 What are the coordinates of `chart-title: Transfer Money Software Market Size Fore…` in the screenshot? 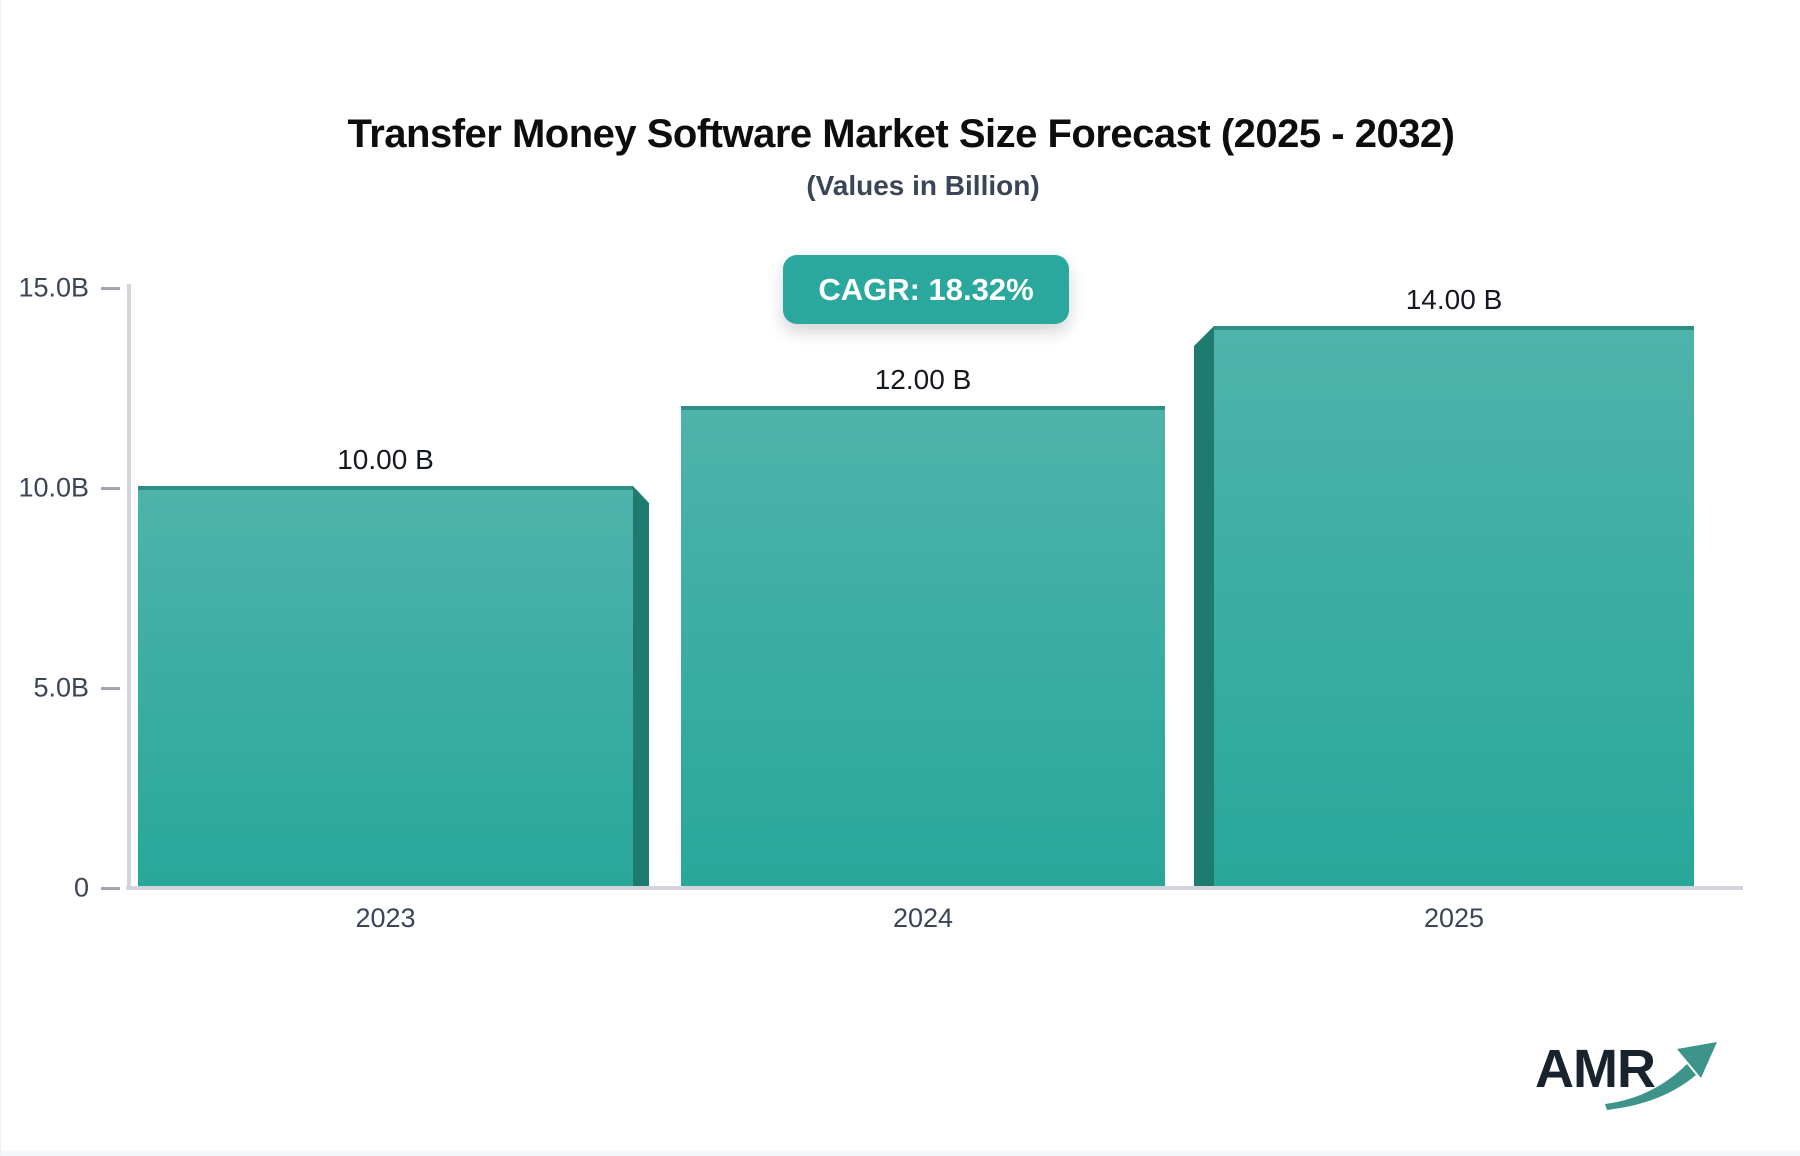 It's located at (901, 134).